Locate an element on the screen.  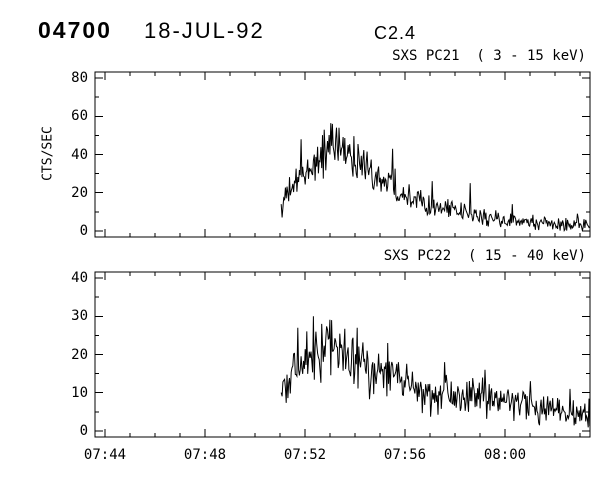
y-tick-label: 30 is located at coordinates (79, 316).